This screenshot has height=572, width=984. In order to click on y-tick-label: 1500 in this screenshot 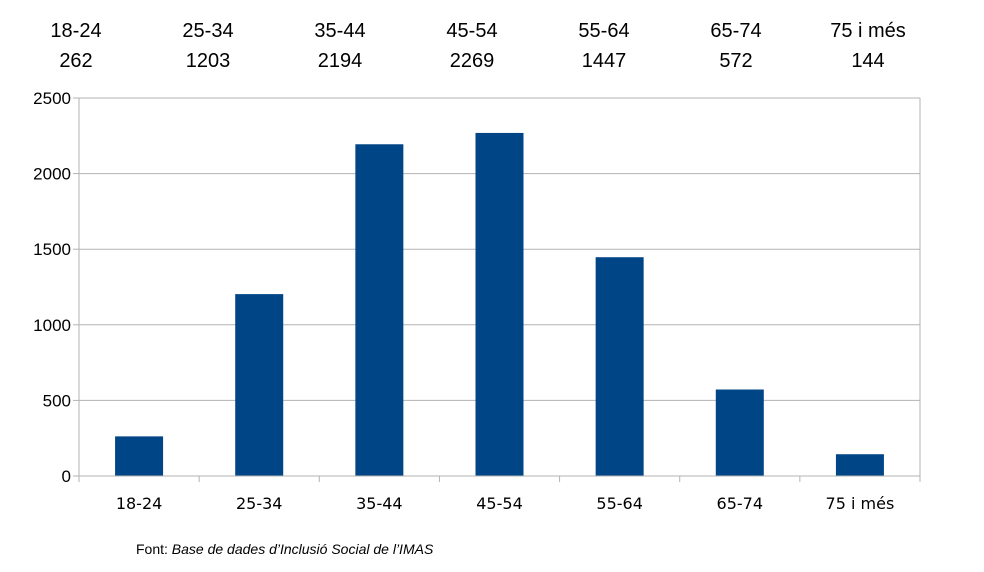, I will do `click(52, 249)`.